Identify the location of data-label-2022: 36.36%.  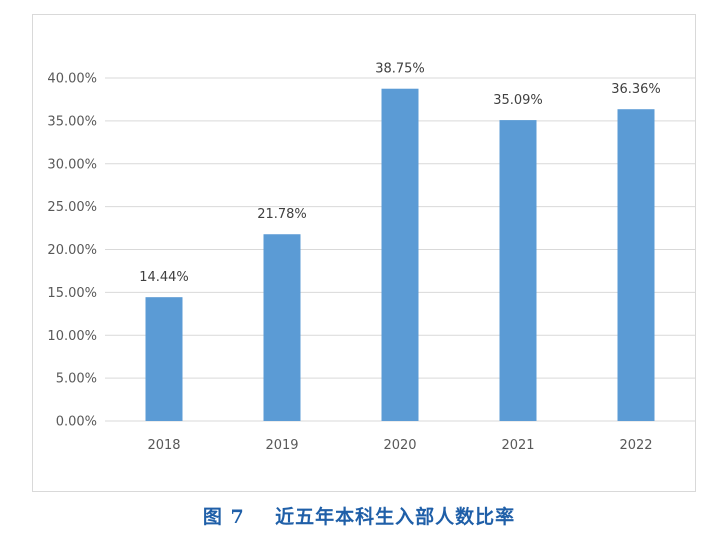
(636, 89).